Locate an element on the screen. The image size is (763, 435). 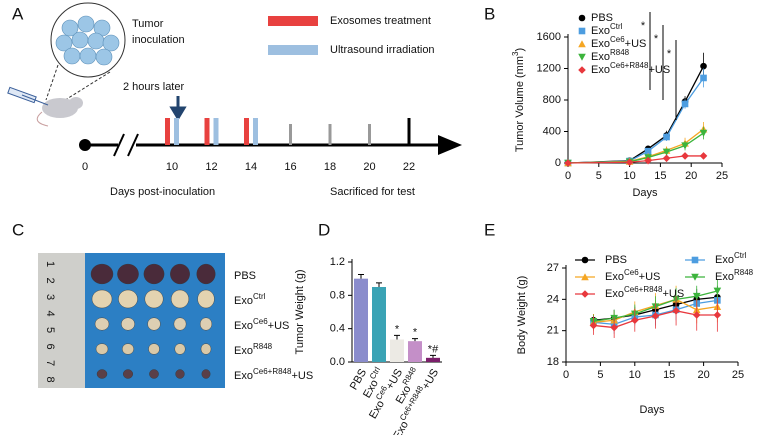
day-label: 16 is located at coordinates (290, 167).